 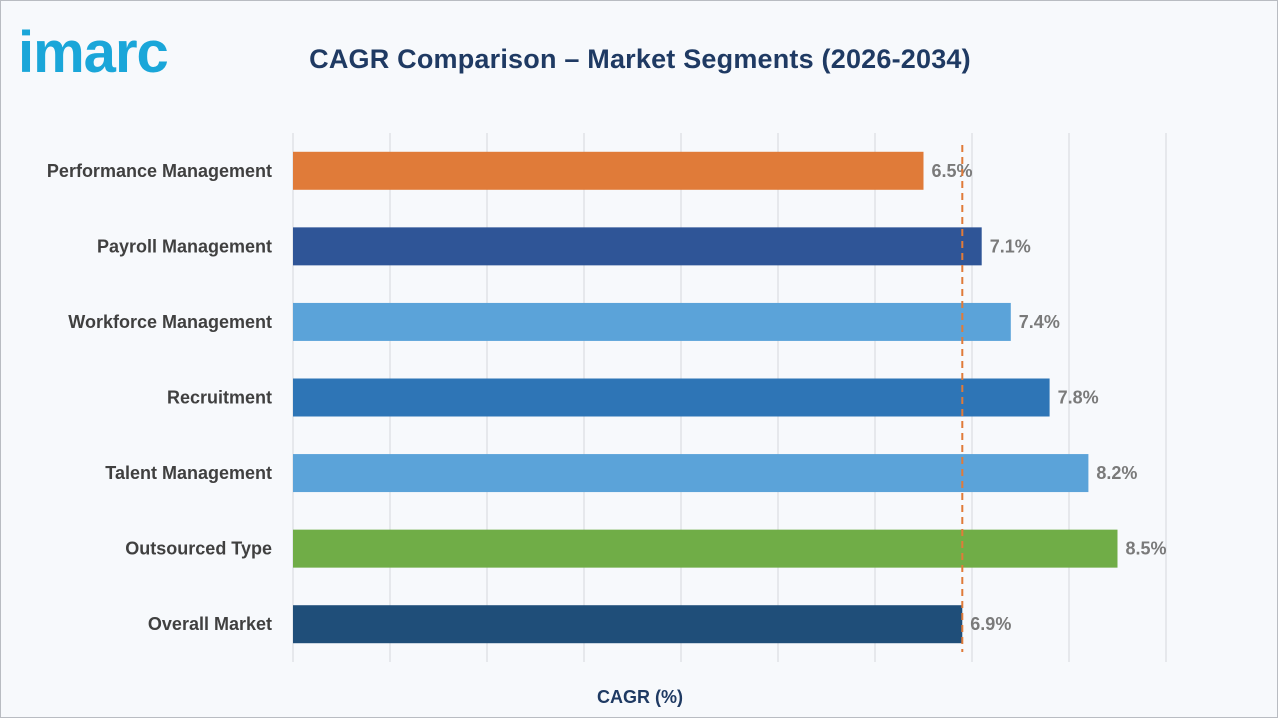 What do you see at coordinates (1010, 246) in the screenshot?
I see `value-label: 7.1%` at bounding box center [1010, 246].